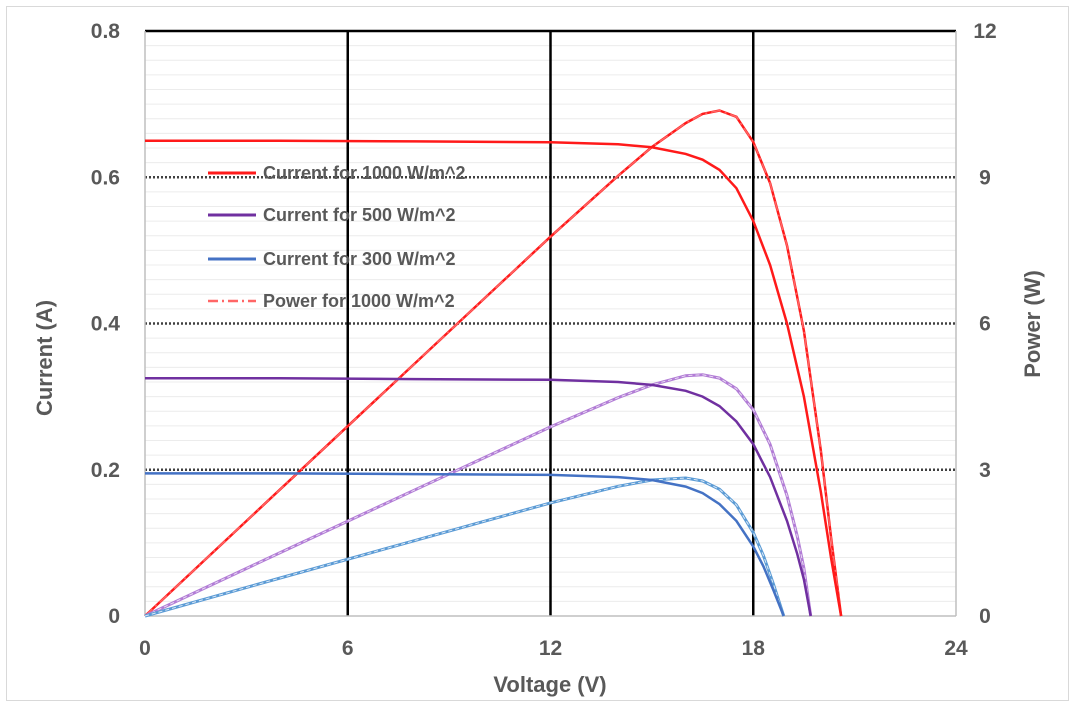 The height and width of the screenshot is (707, 1075). What do you see at coordinates (359, 259) in the screenshot?
I see `legend-label-current-300: Current for 300 W/m^2` at bounding box center [359, 259].